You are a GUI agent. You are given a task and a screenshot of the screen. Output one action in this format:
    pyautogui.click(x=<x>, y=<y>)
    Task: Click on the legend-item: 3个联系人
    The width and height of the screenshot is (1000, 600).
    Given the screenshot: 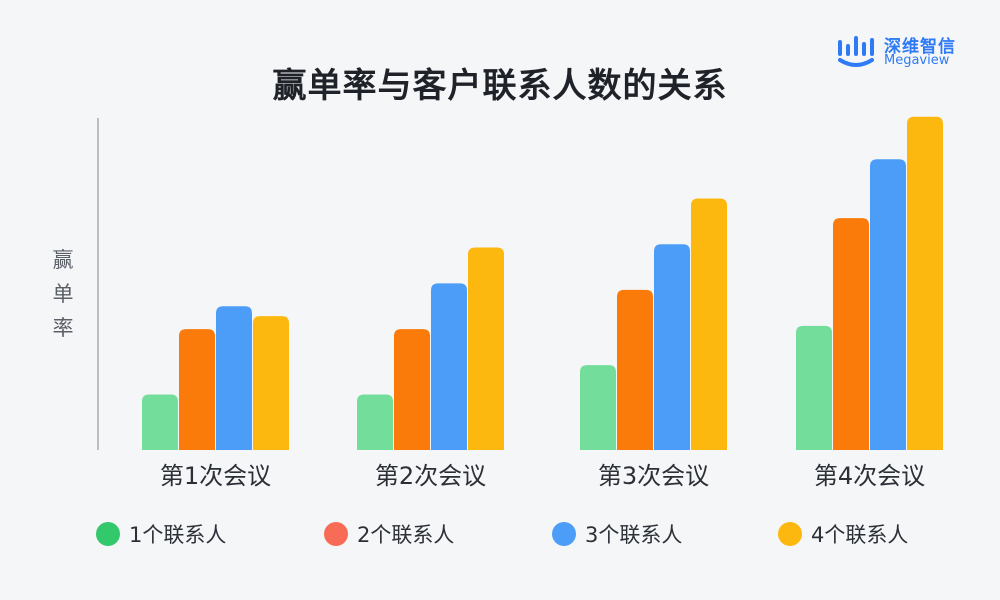 What is the action you would take?
    pyautogui.click(x=617, y=534)
    